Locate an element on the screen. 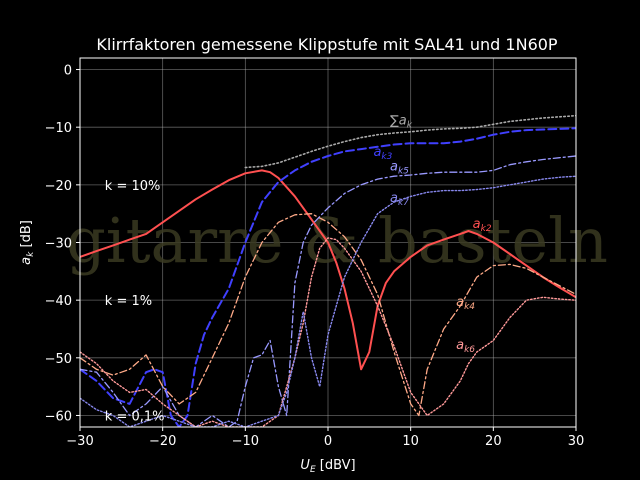 The height and width of the screenshot is (480, 640). series-label-k7: ak7 is located at coordinates (399, 199).